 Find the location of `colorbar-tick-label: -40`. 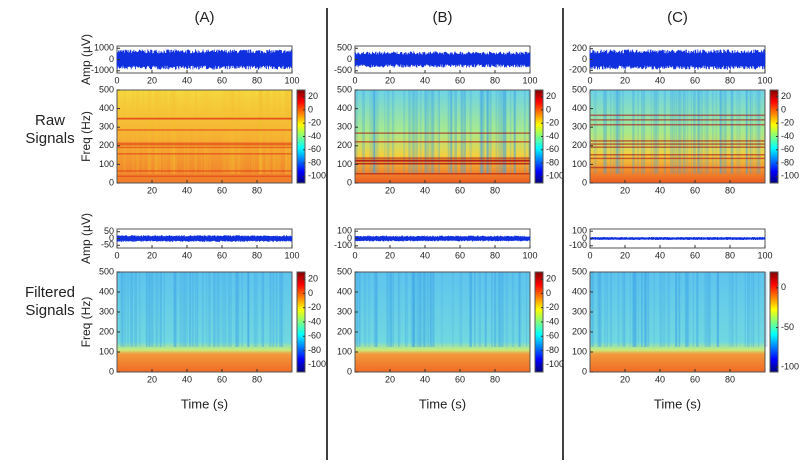

colorbar-tick-label: -40 is located at coordinates (552, 136).